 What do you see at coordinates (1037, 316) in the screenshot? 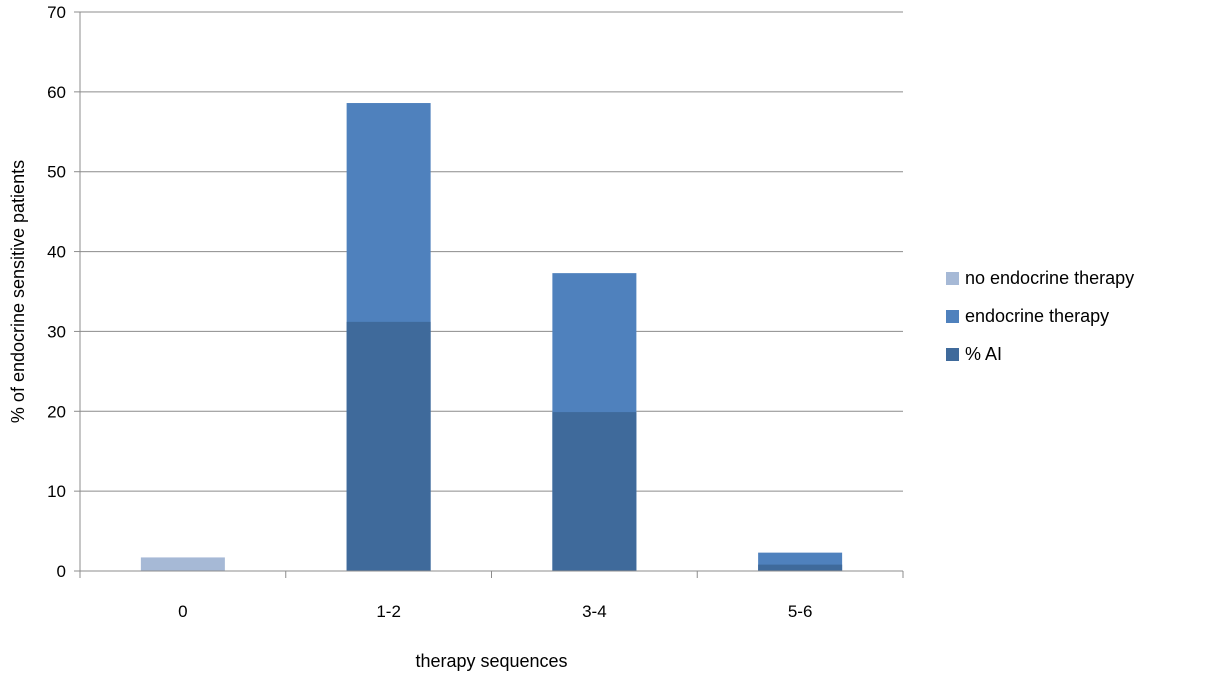
I see `legend-label: endocrine therapy` at bounding box center [1037, 316].